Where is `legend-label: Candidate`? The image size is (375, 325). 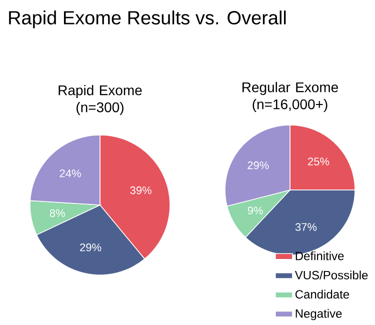
legend-label: Candidate is located at coordinates (322, 294).